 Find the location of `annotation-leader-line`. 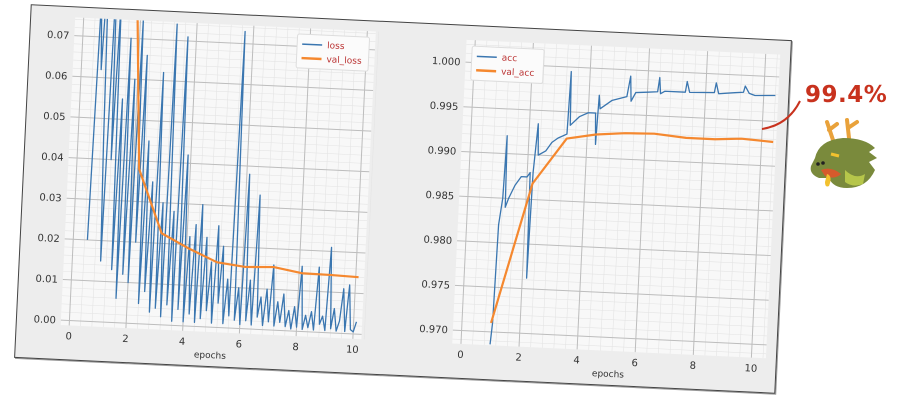

annotation-leader-line is located at coordinates (781, 115).